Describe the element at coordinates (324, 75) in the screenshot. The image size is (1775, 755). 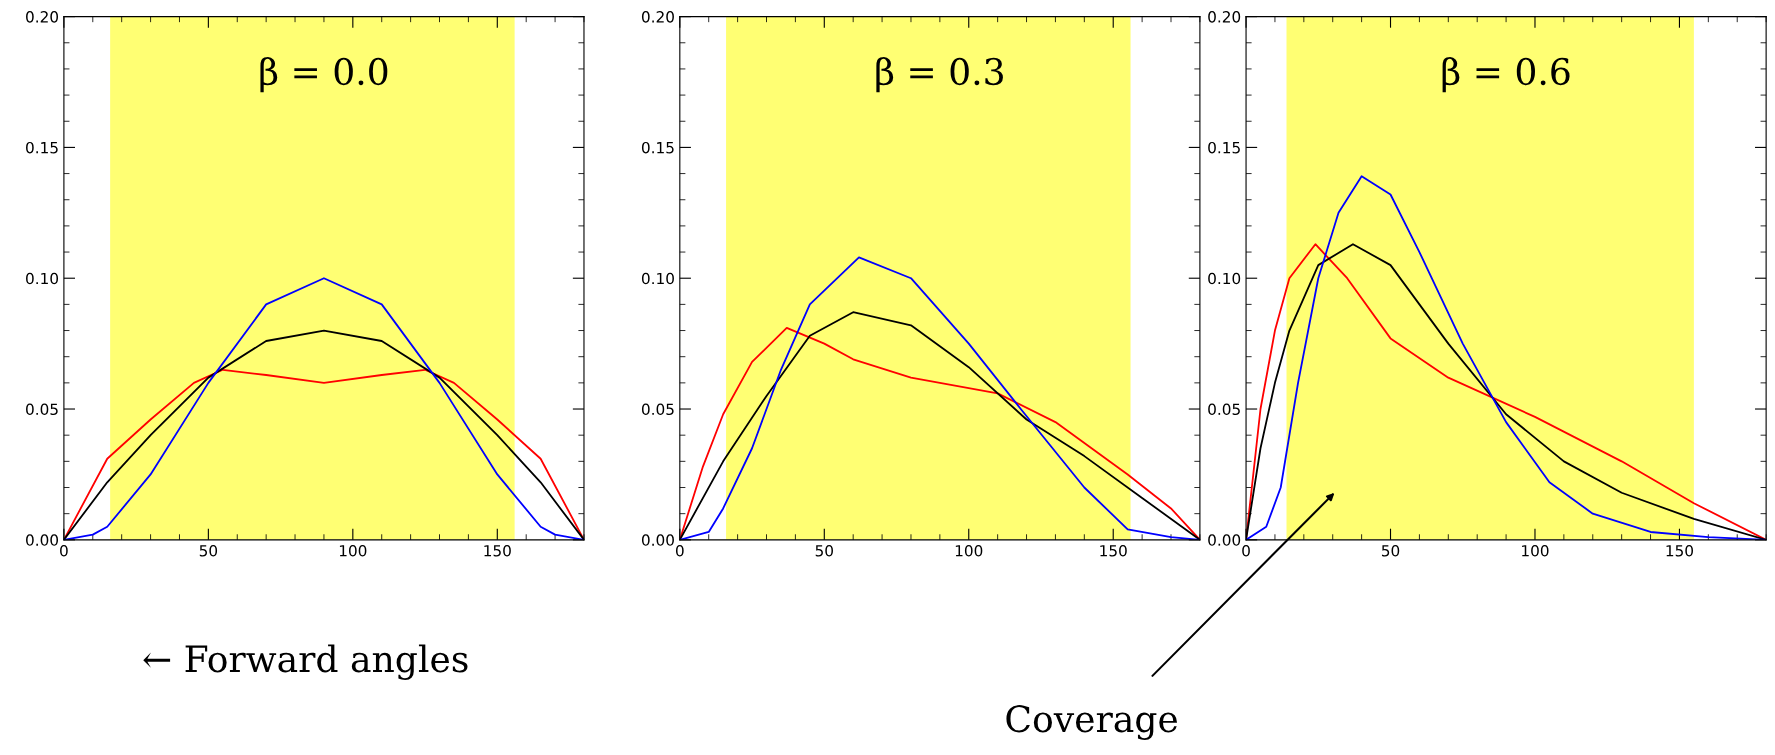
I see `text: β = 0.0` at that location.